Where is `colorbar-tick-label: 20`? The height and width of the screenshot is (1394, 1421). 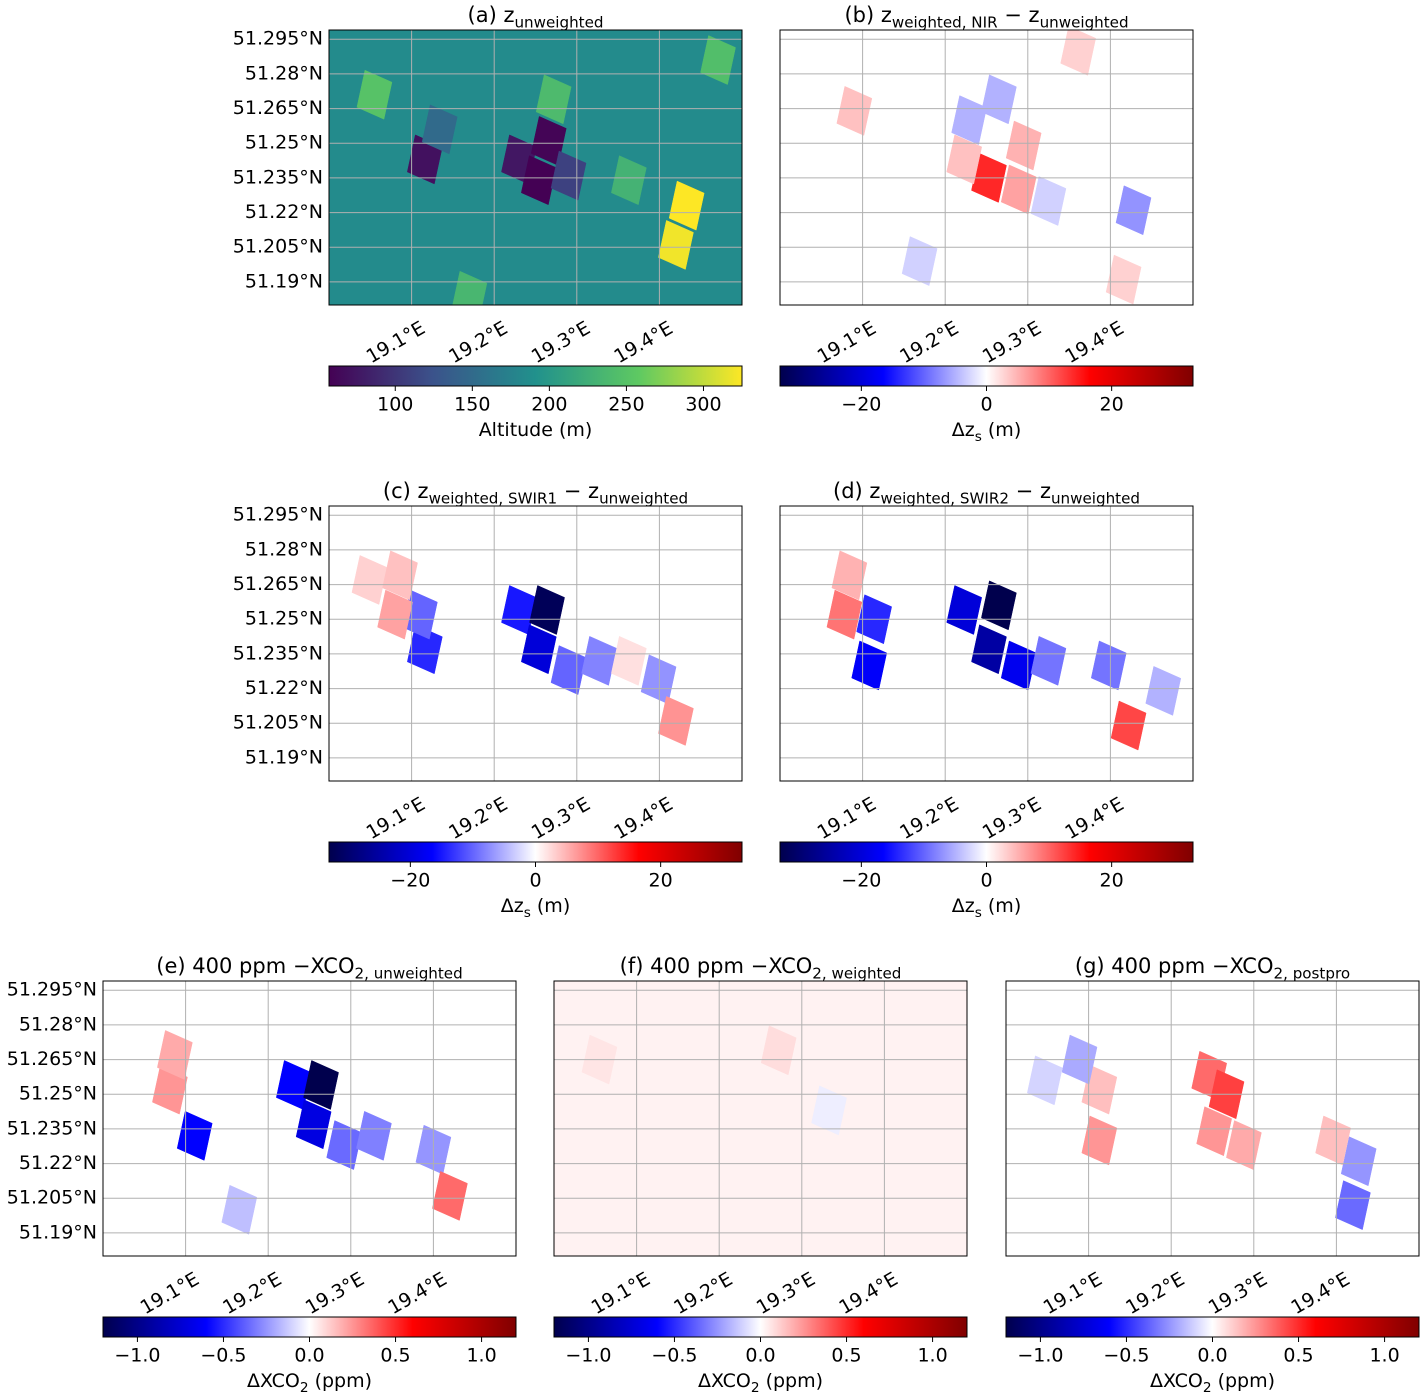 colorbar-tick-label: 20 is located at coordinates (661, 881).